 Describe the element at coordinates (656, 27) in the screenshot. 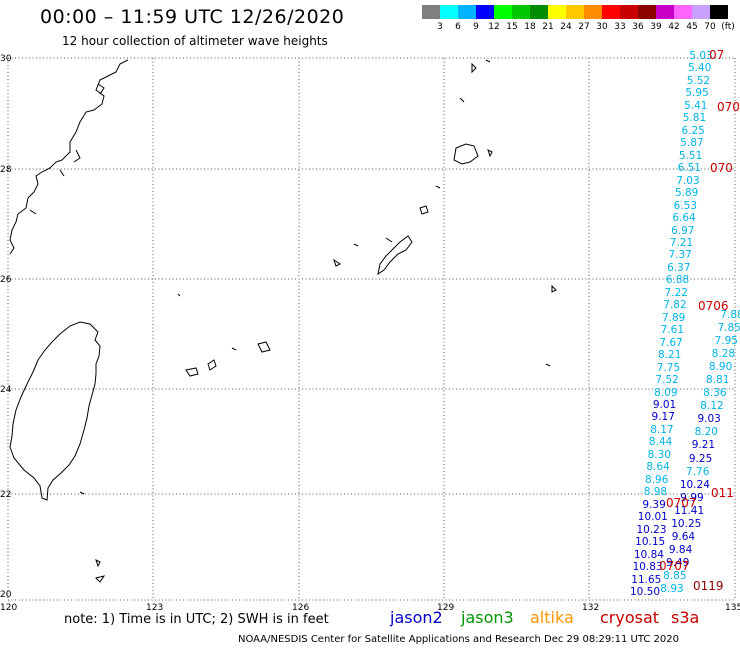

I see `color-scale-label: 39` at that location.